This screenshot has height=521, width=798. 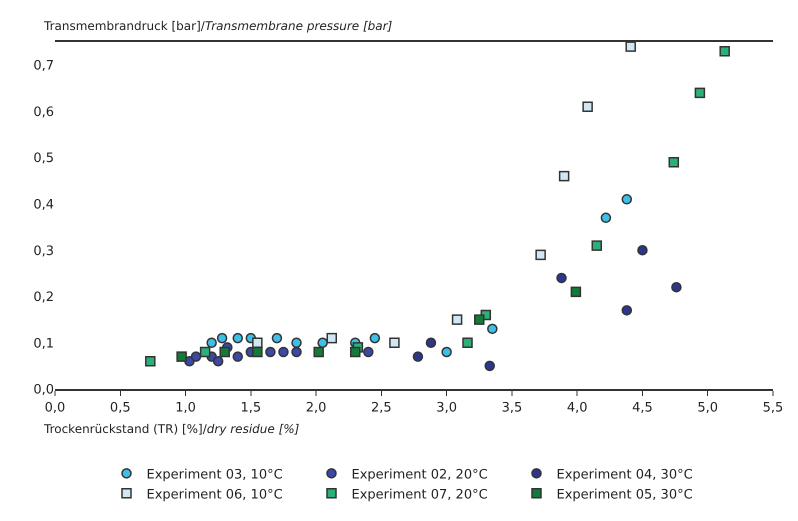 What do you see at coordinates (185, 408) in the screenshot?
I see `x-tick-label: 1,0` at bounding box center [185, 408].